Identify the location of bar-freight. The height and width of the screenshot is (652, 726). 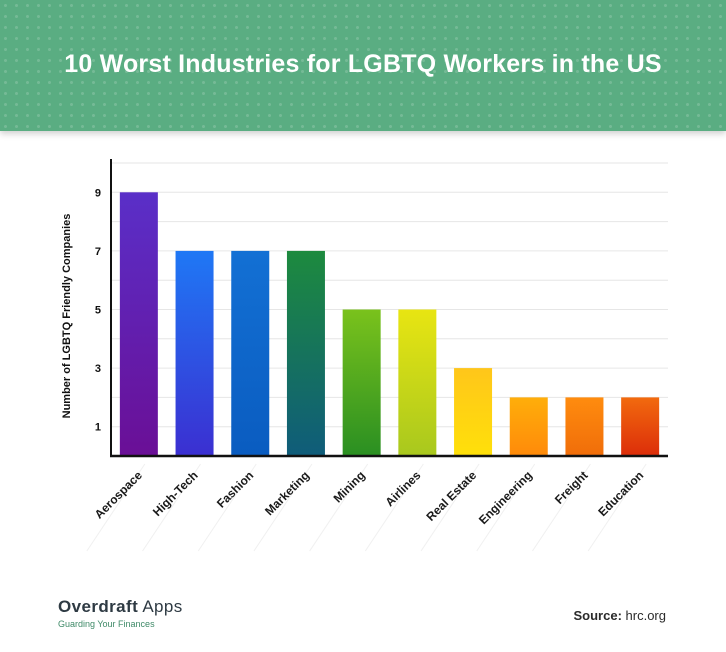
(584, 426).